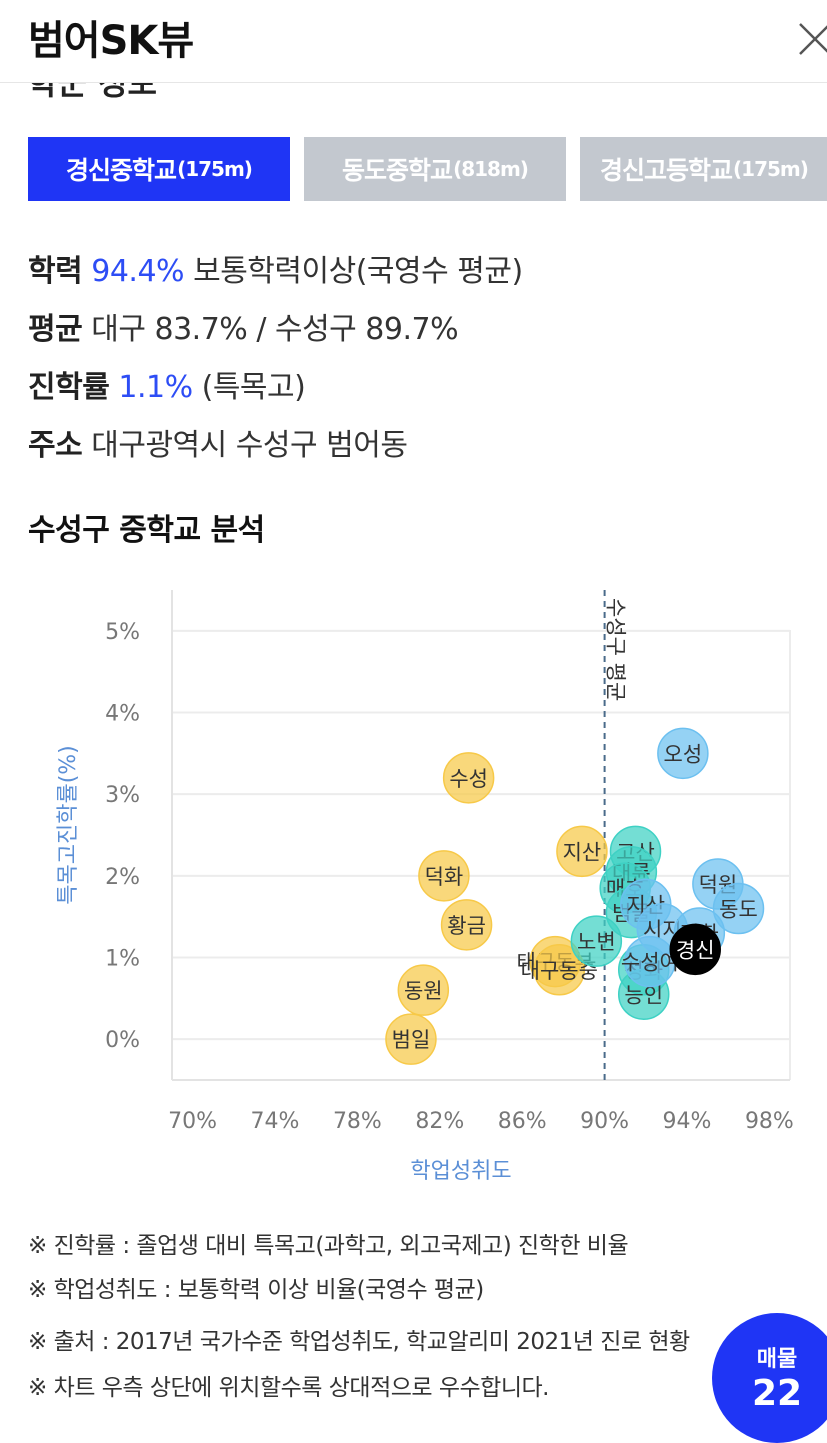 The width and height of the screenshot is (827, 1443). What do you see at coordinates (122, 795) in the screenshot?
I see `y-tick-label: 3%` at bounding box center [122, 795].